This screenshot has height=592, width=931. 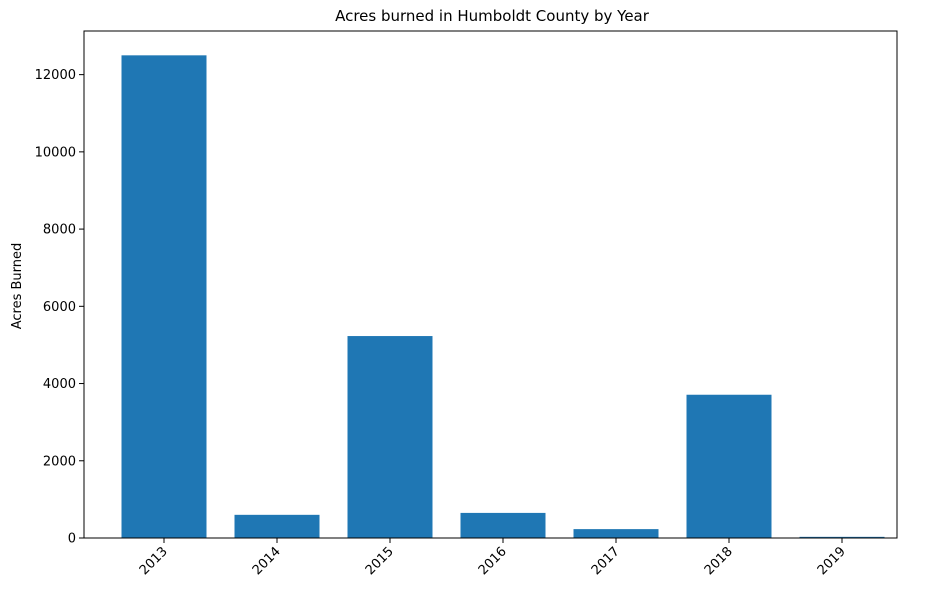 I want to click on bar-2014, so click(x=277, y=526).